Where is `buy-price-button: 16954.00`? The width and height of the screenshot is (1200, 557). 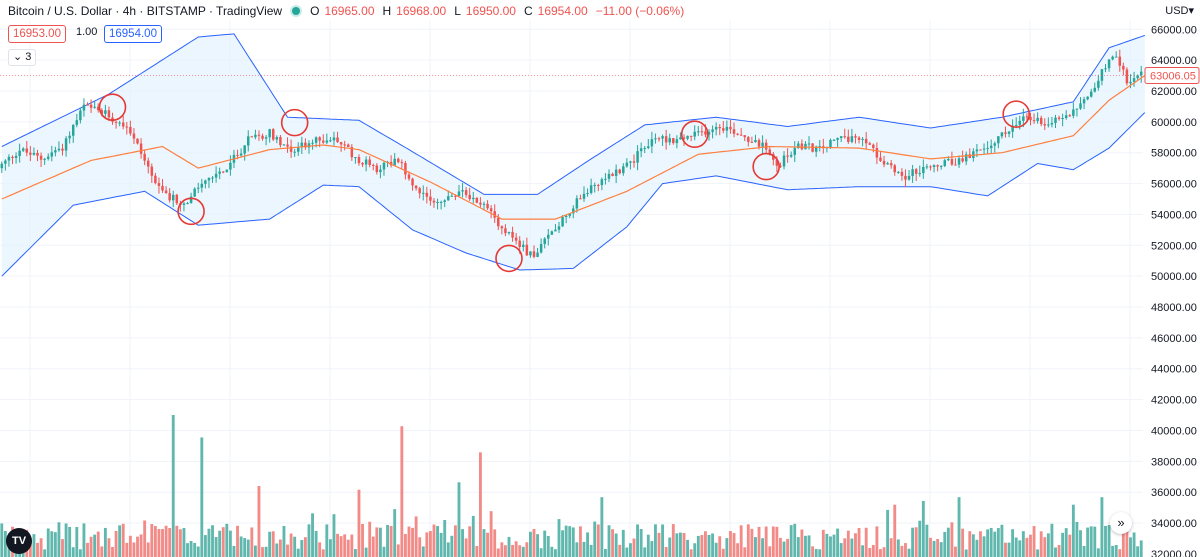 buy-price-button: 16954.00 is located at coordinates (133, 34).